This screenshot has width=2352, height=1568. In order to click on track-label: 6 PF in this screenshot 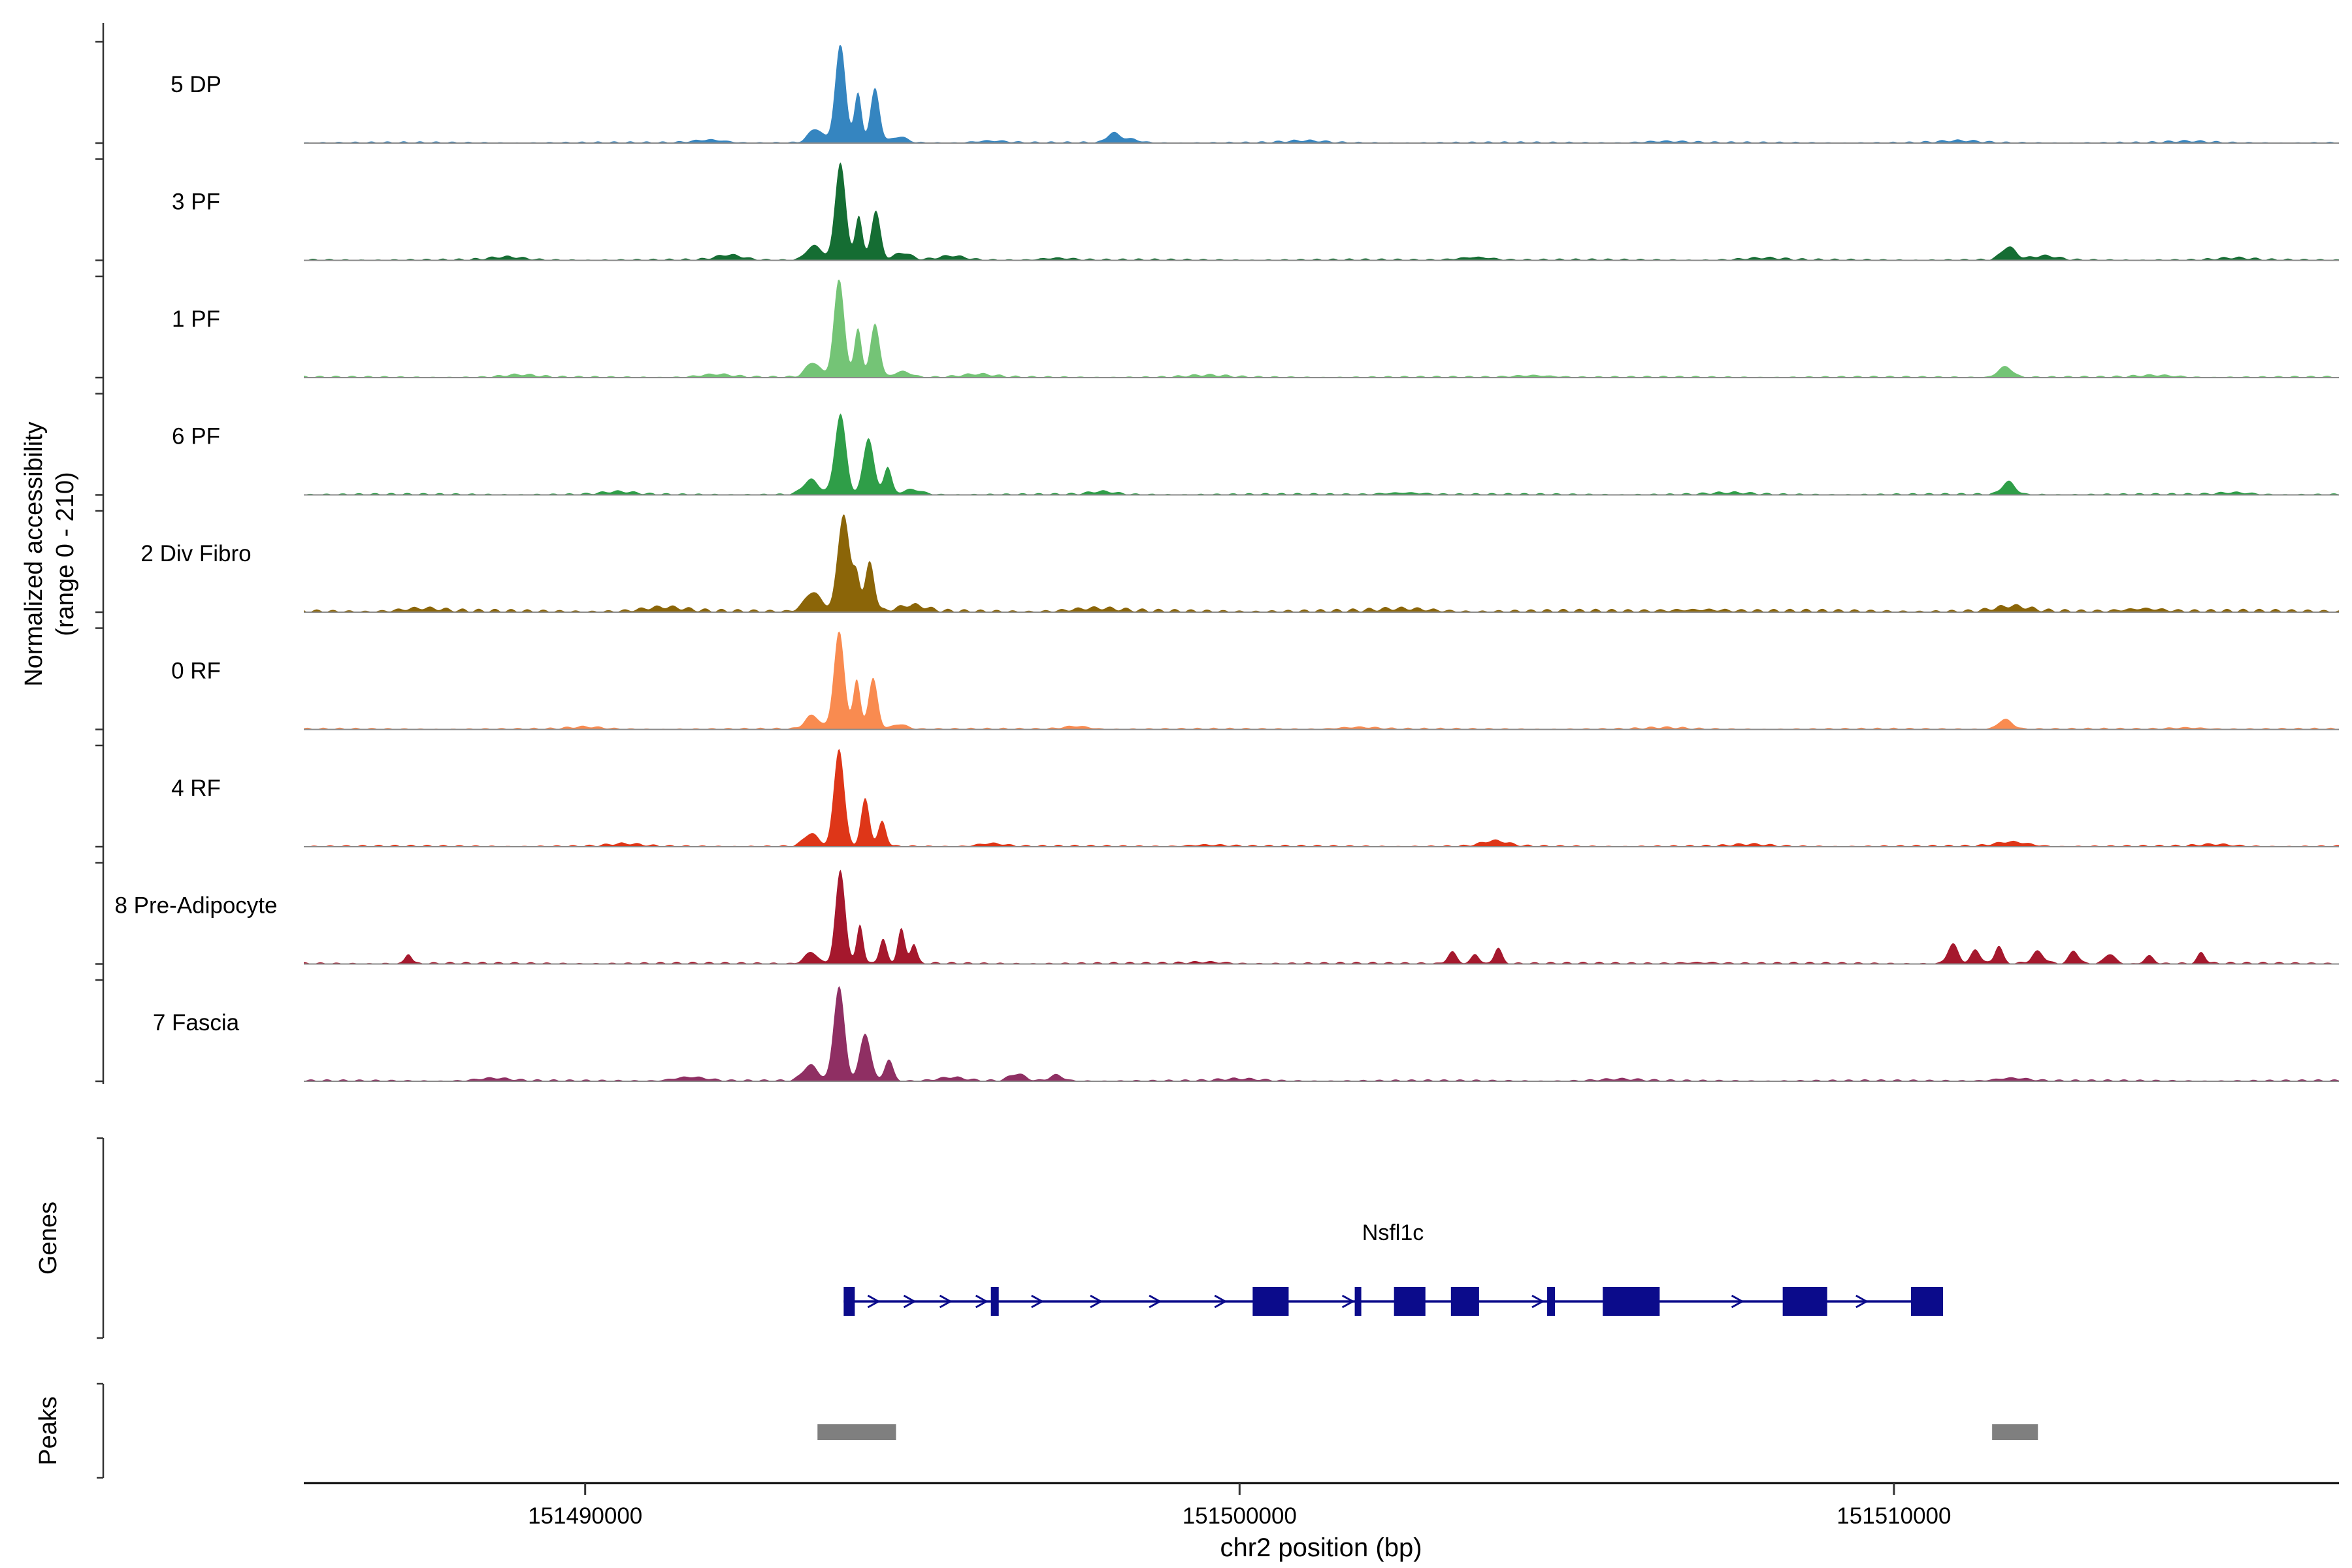, I will do `click(196, 436)`.